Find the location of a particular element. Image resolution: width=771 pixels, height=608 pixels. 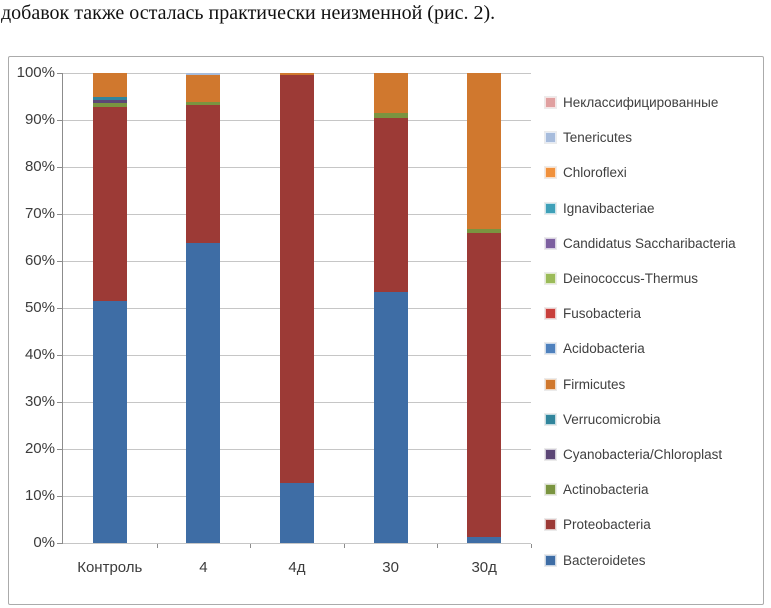

stacked-bar-Контроль is located at coordinates (109, 308).